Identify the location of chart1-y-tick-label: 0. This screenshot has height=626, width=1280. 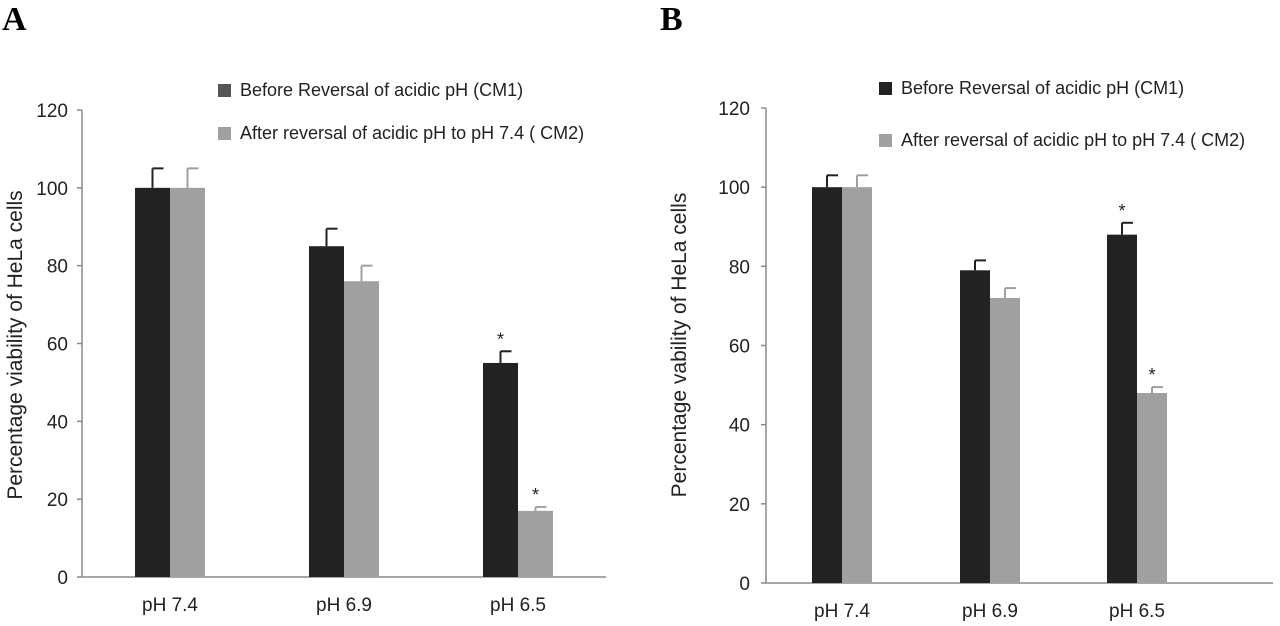
(744, 584).